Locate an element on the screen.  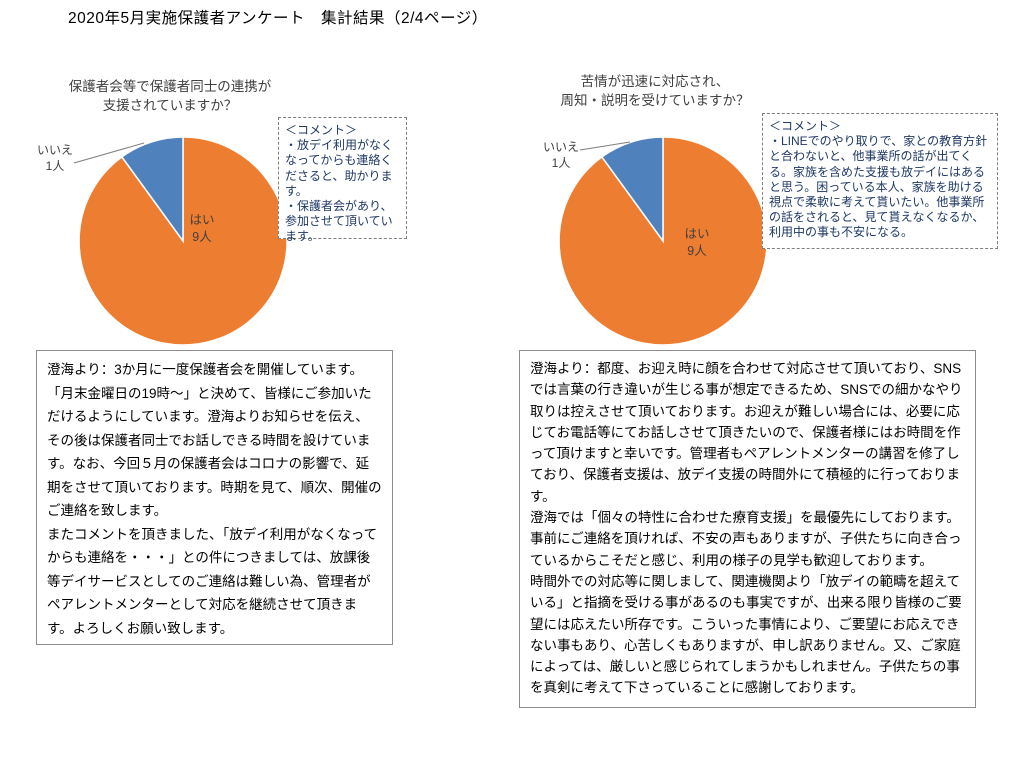
pie-label-yes-right: はい 9人 is located at coordinates (697, 243).